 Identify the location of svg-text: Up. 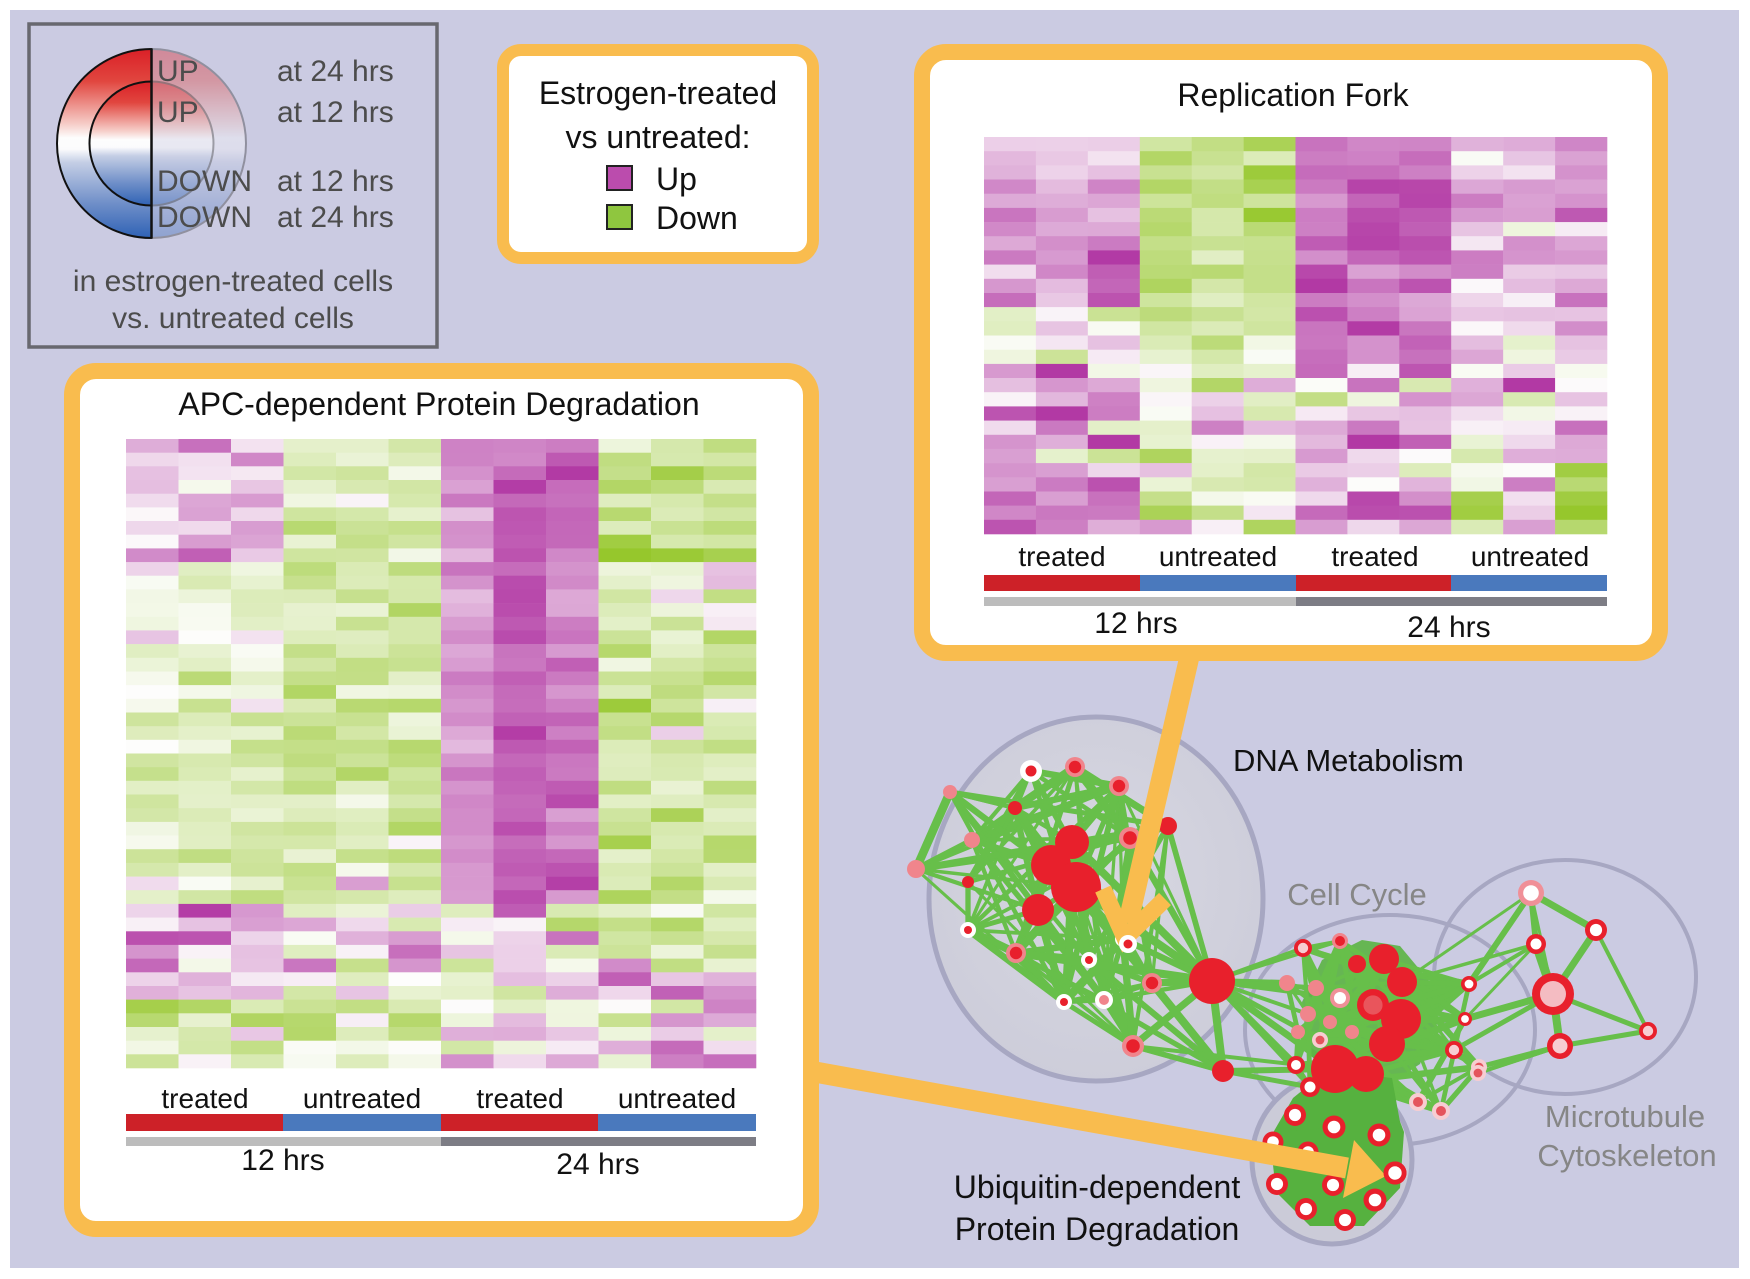
(676, 179).